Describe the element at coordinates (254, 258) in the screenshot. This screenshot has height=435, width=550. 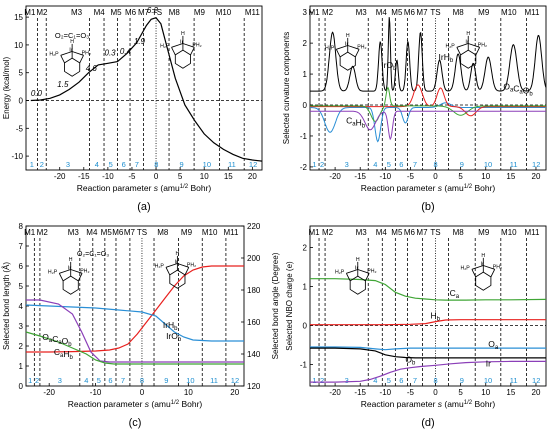
I see `y-tick-label-right: 200` at that location.